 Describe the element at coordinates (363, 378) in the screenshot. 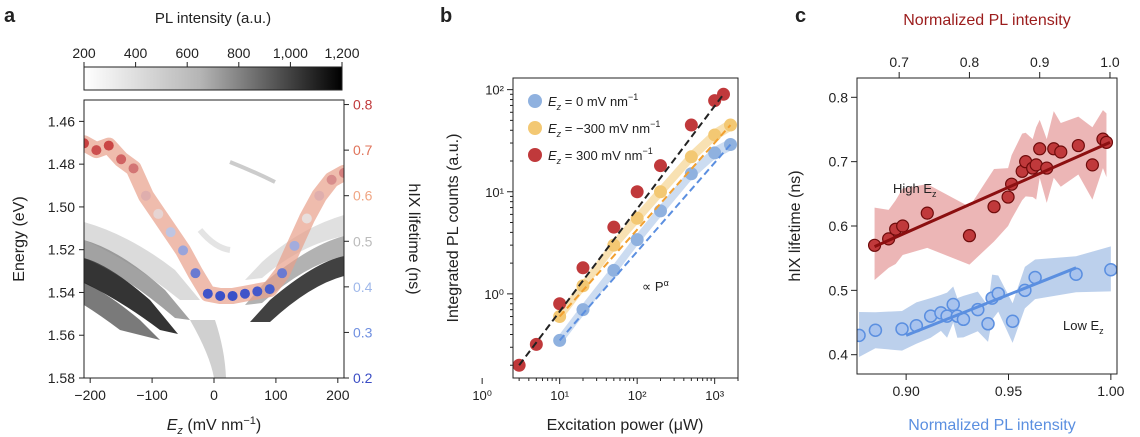

I see `tick-label: 0.2` at that location.